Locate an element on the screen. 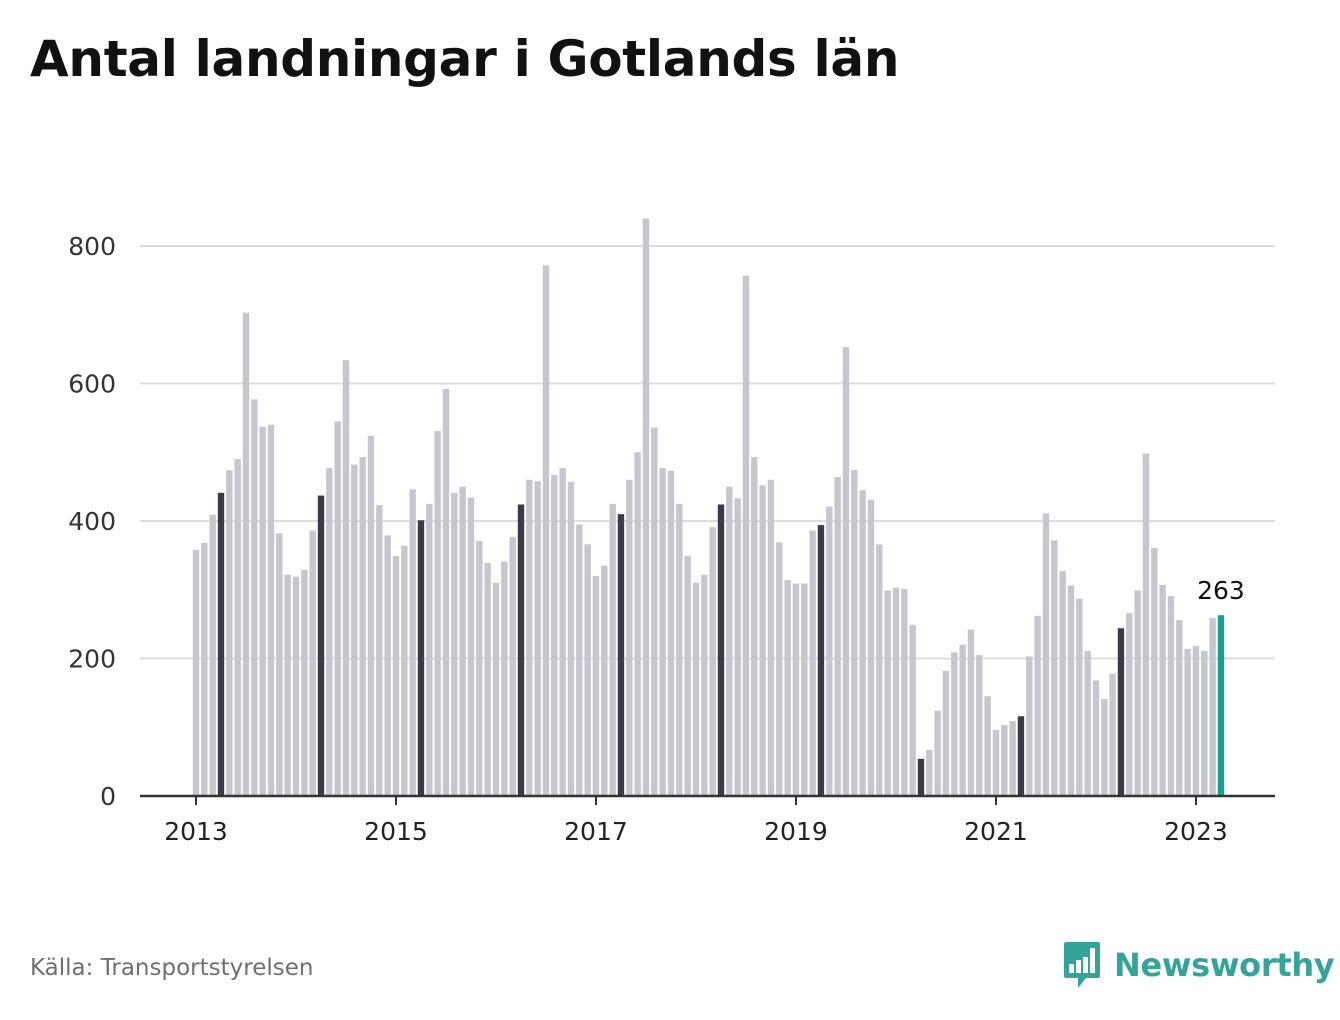 The height and width of the screenshot is (1020, 1340). chart-title: Antal landningar i Gotlands län is located at coordinates (465, 59).